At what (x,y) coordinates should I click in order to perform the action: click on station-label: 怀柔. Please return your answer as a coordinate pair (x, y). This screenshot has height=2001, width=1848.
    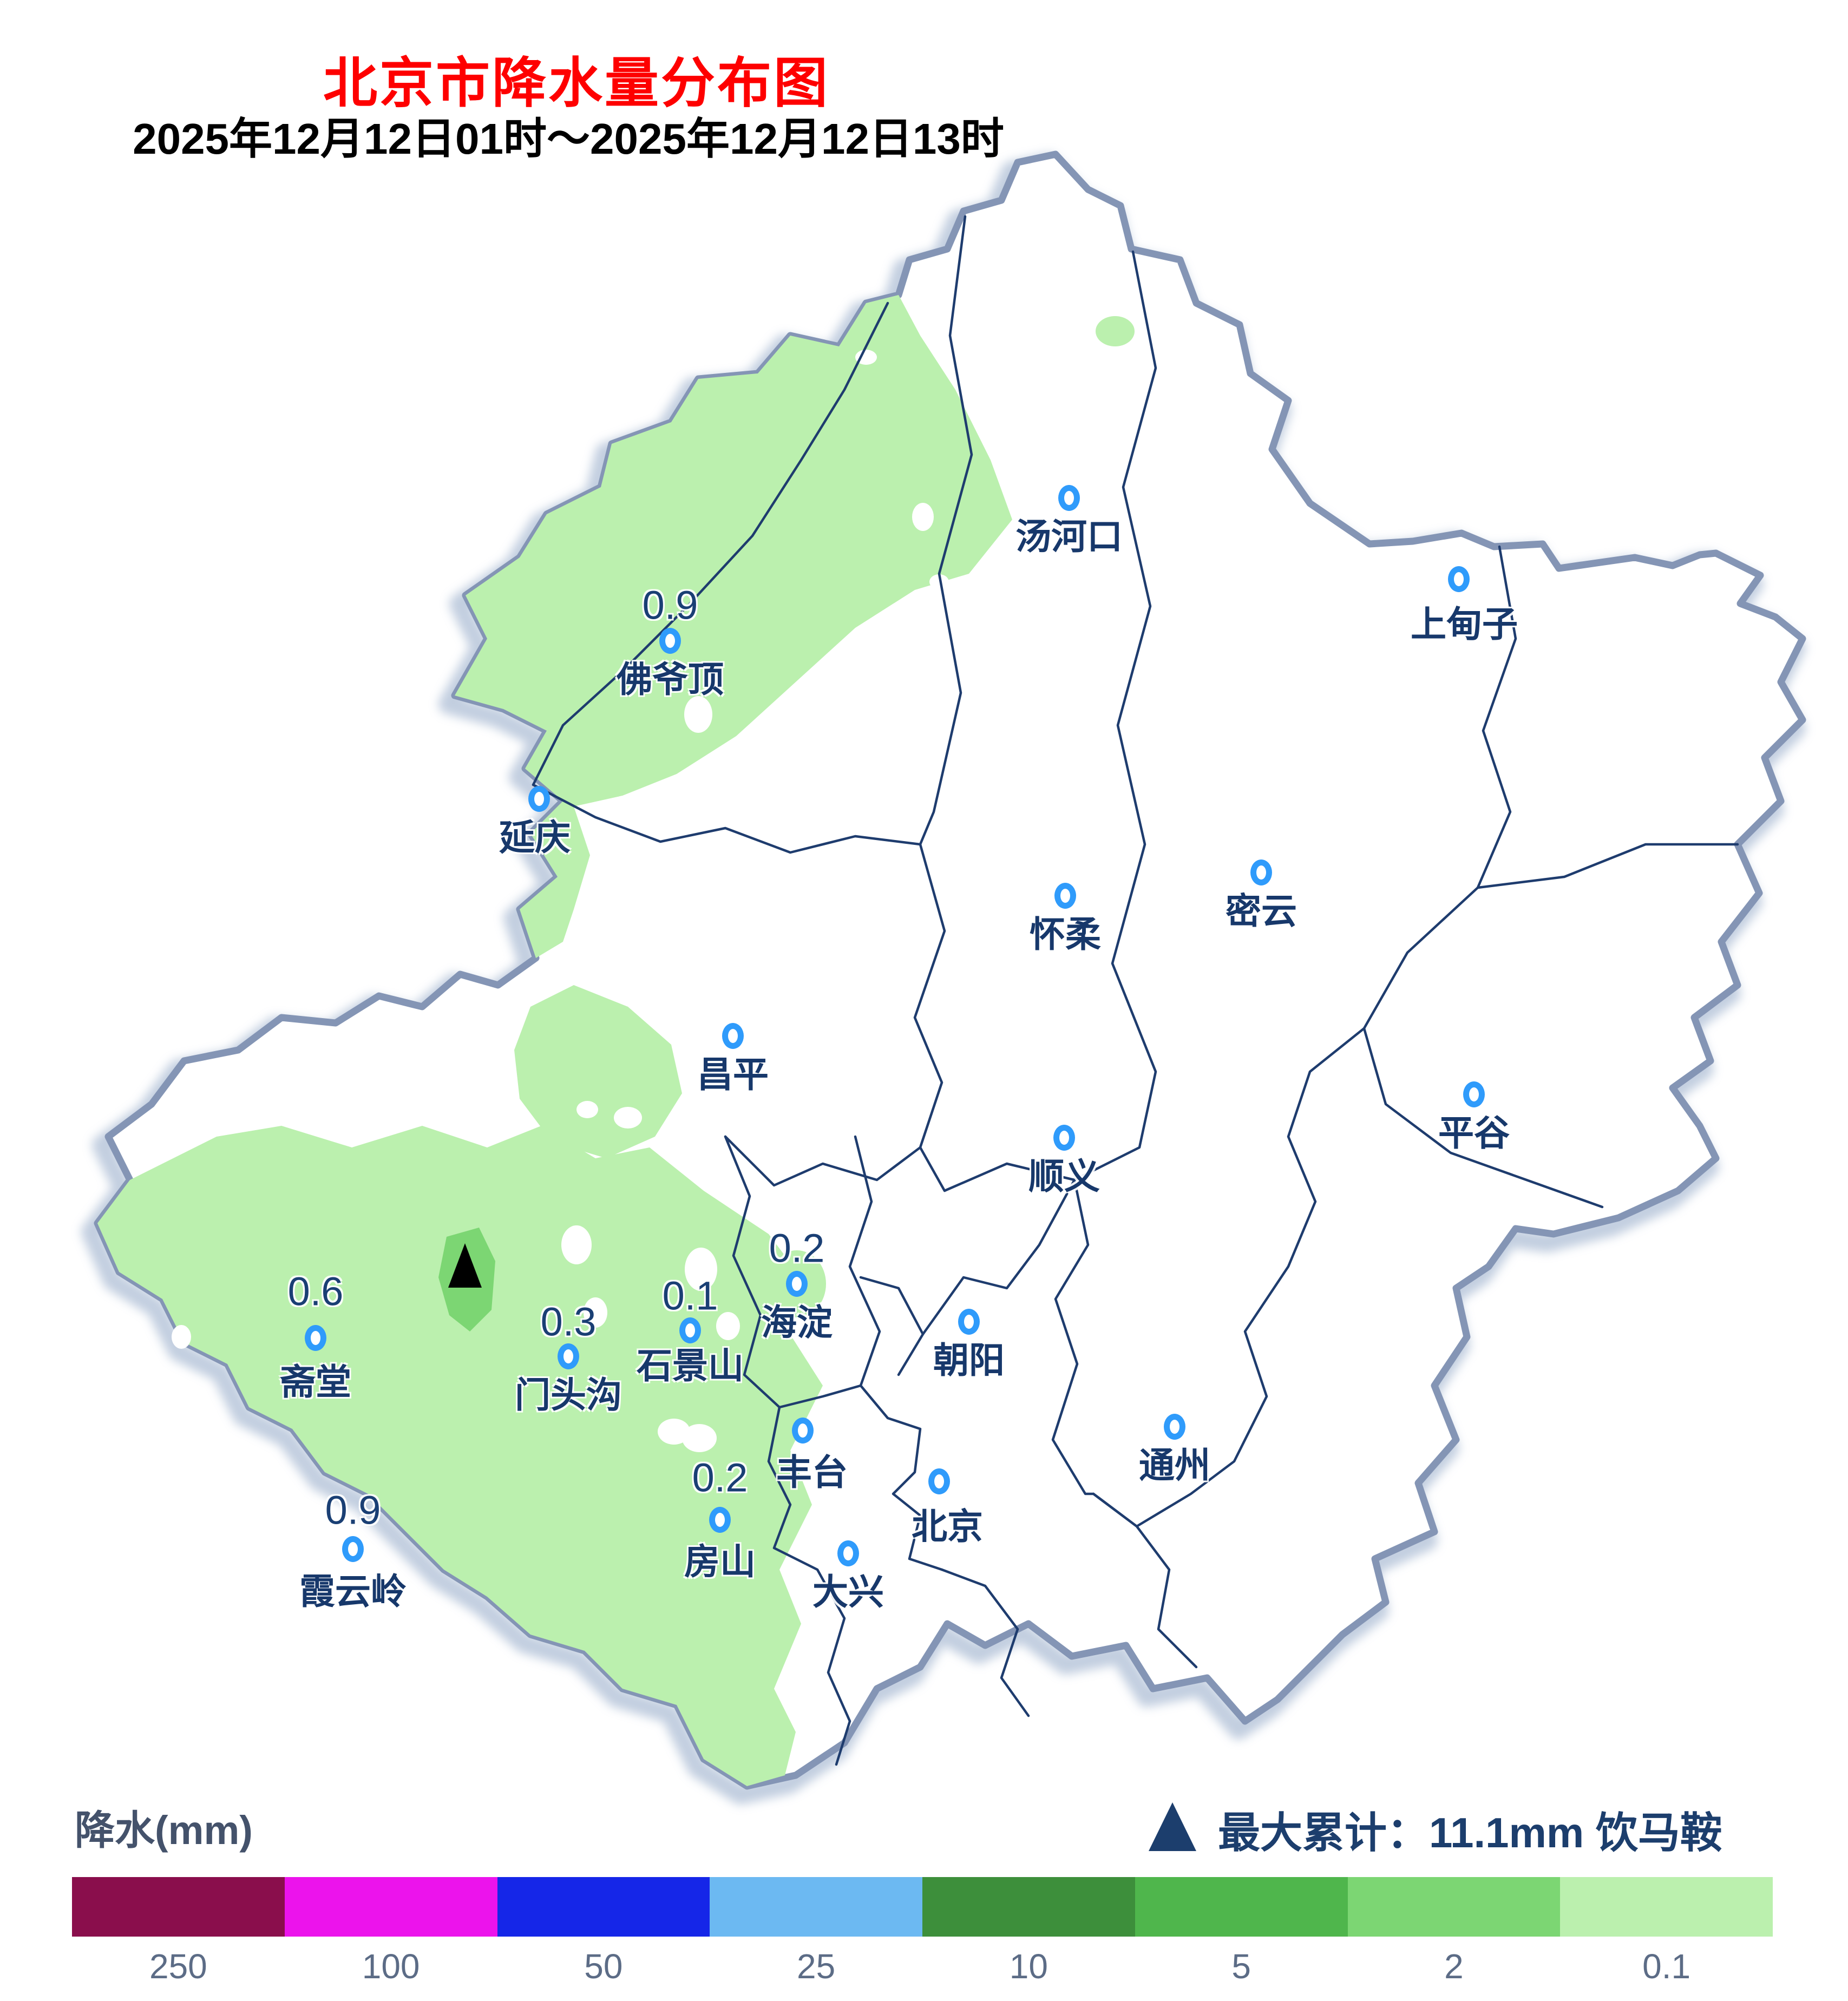
    Looking at the image, I should click on (1065, 934).